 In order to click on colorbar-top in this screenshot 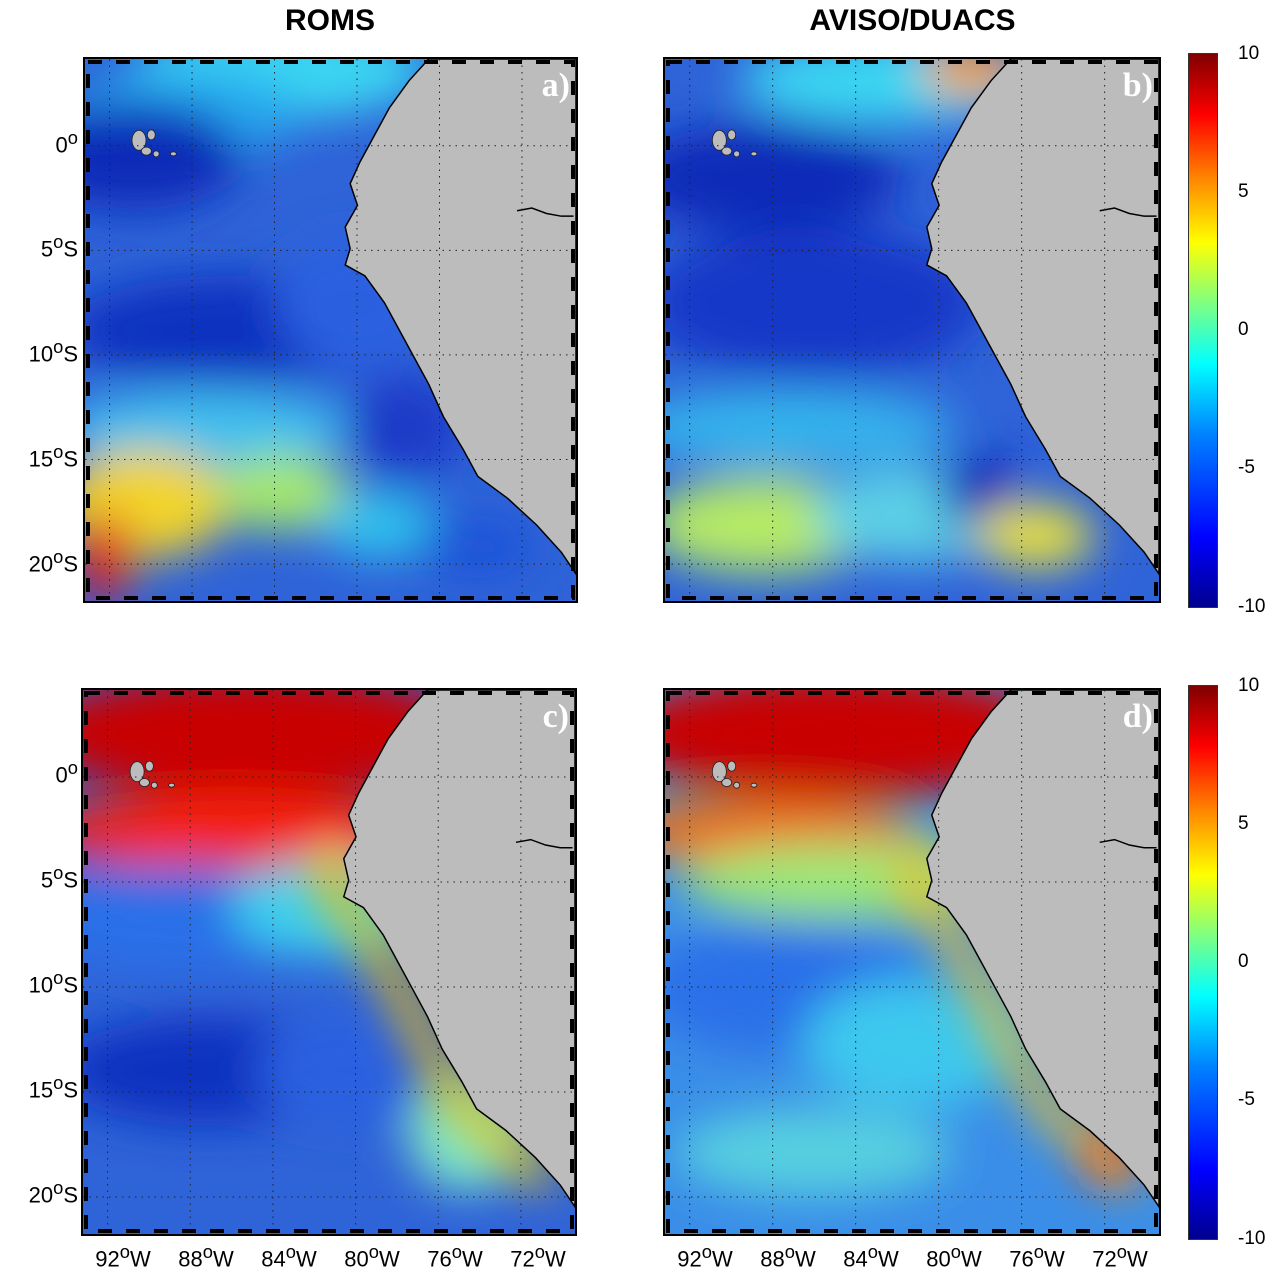, I will do `click(1203, 330)`.